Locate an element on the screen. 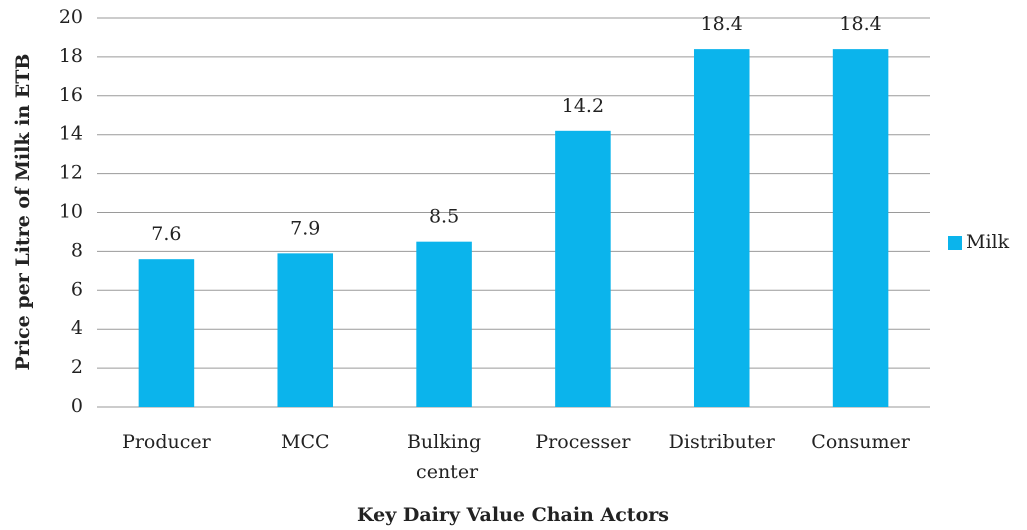 The width and height of the screenshot is (1027, 530). y-tick-label: 8 is located at coordinates (77, 250).